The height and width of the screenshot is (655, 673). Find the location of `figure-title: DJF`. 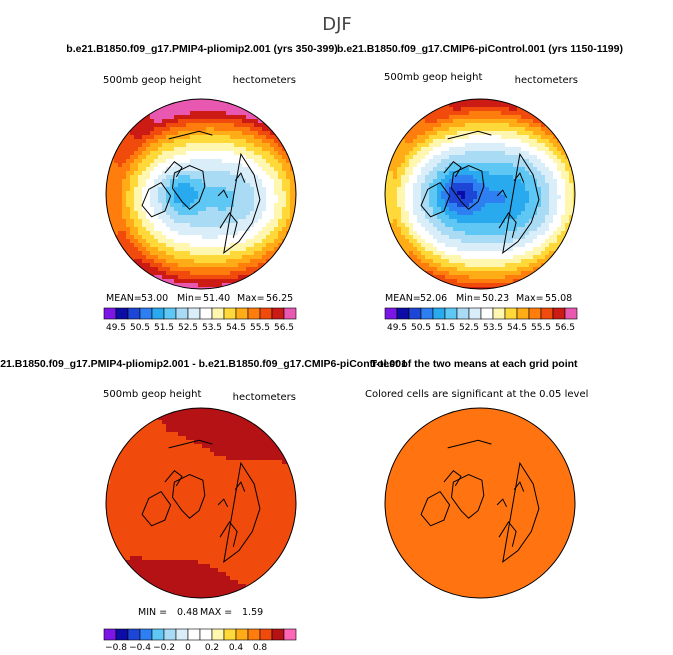

figure-title: DJF is located at coordinates (337, 24).